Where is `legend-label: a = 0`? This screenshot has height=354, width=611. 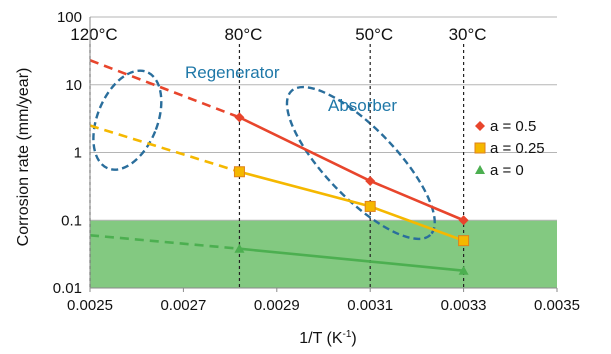
legend-label: a = 0 is located at coordinates (507, 170).